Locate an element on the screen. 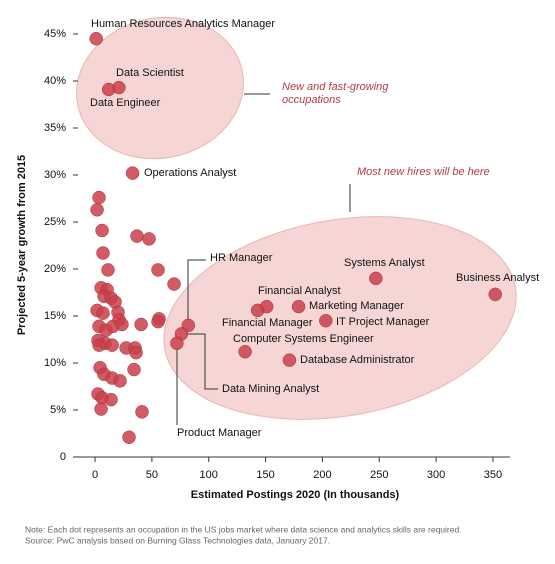 This screenshot has width=555, height=564. y-axis-title: Projected 5-year growth from 2015 is located at coordinates (22, 245).